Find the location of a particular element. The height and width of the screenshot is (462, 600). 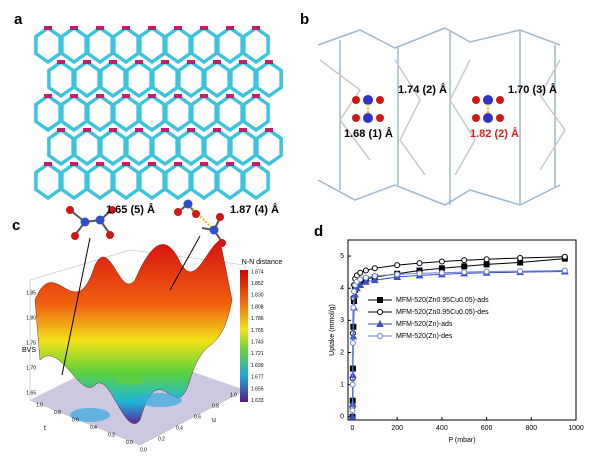

u-tick-label: 0.4 is located at coordinates (179, 428).